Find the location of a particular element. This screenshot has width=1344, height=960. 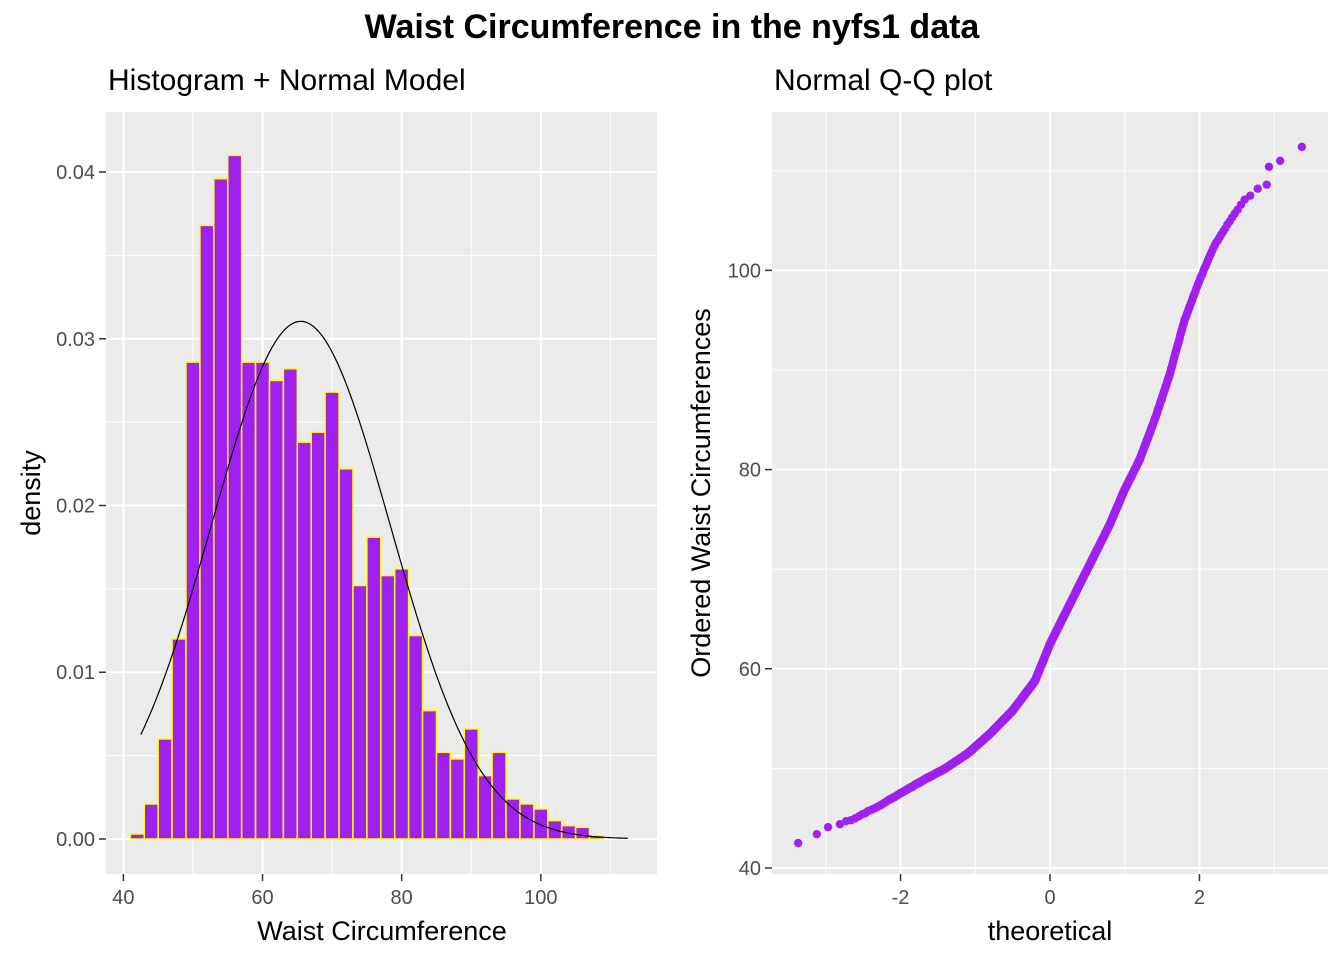

y-tick-label: 100 is located at coordinates (744, 271).